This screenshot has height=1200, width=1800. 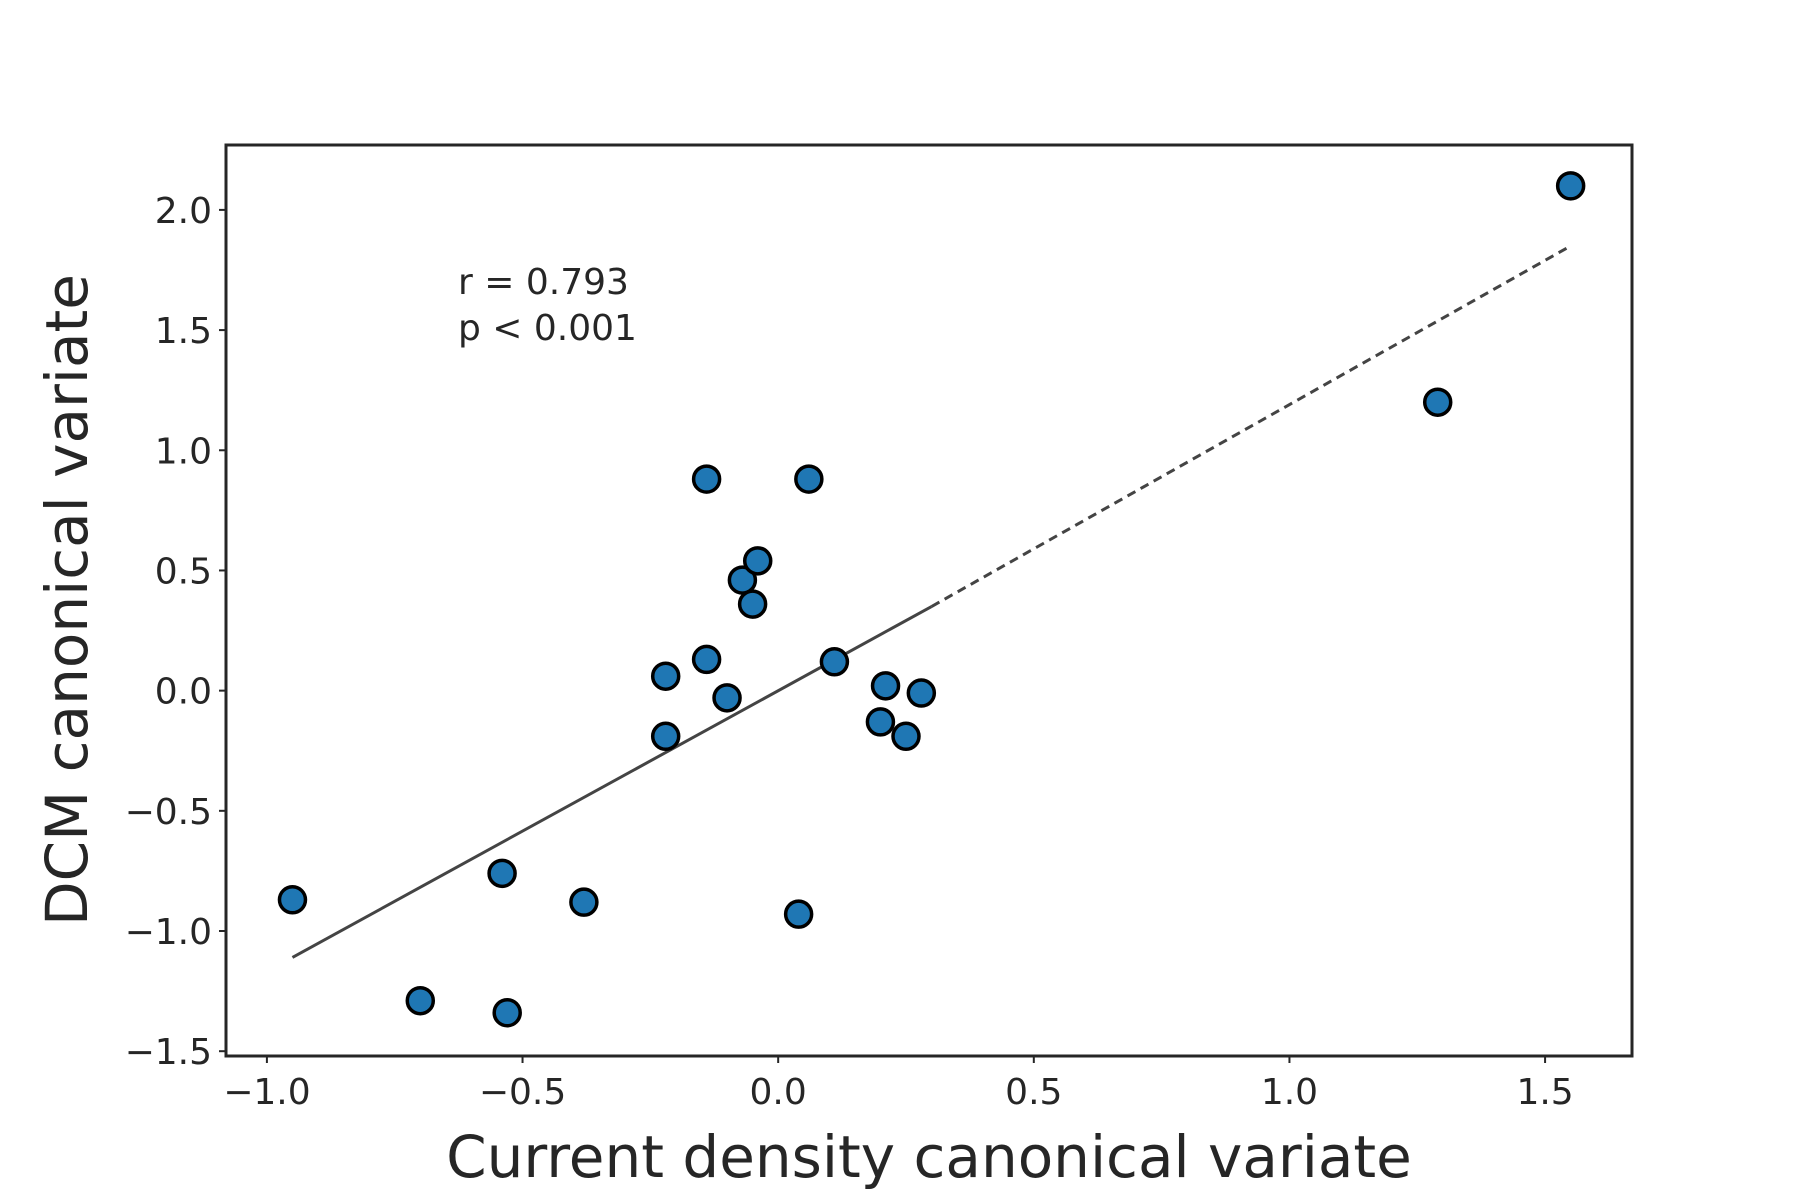 I want to click on y-tick-label: 0.5, so click(x=183, y=571).